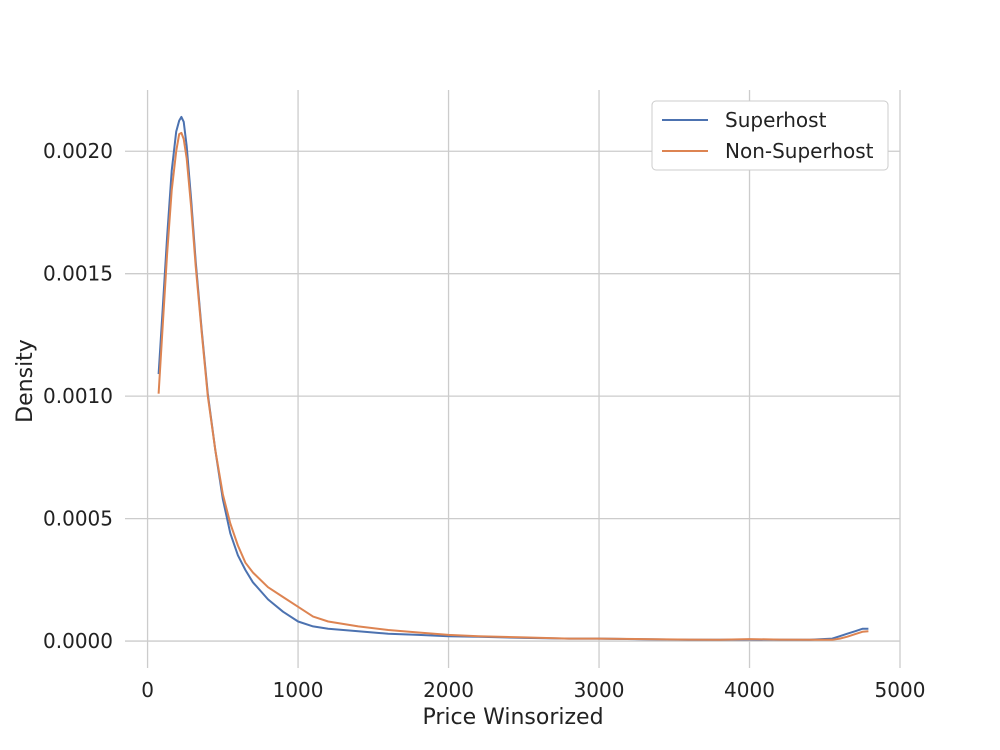 This screenshot has height=750, width=1000. I want to click on legend-box, so click(770, 135).